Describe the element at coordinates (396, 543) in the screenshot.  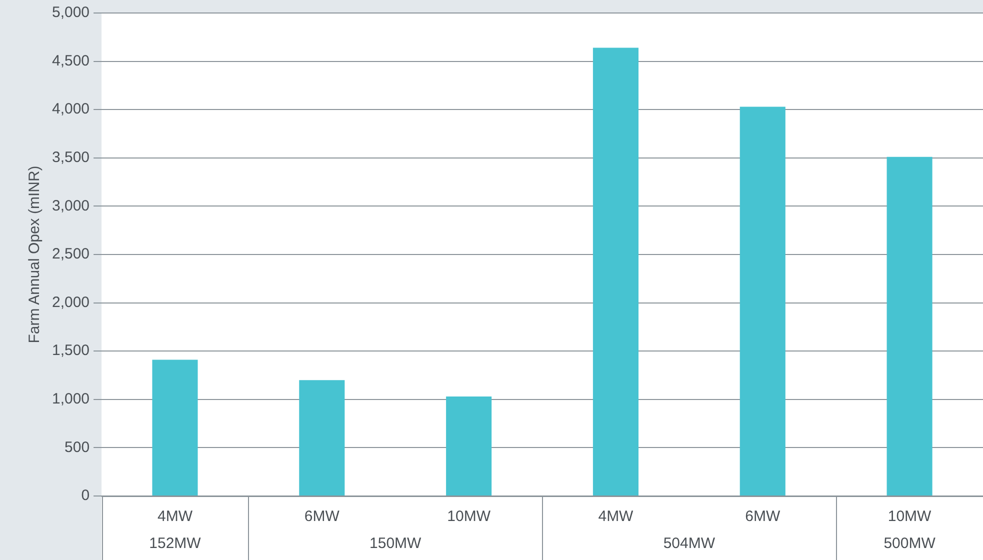
I see `text: 150MW` at that location.